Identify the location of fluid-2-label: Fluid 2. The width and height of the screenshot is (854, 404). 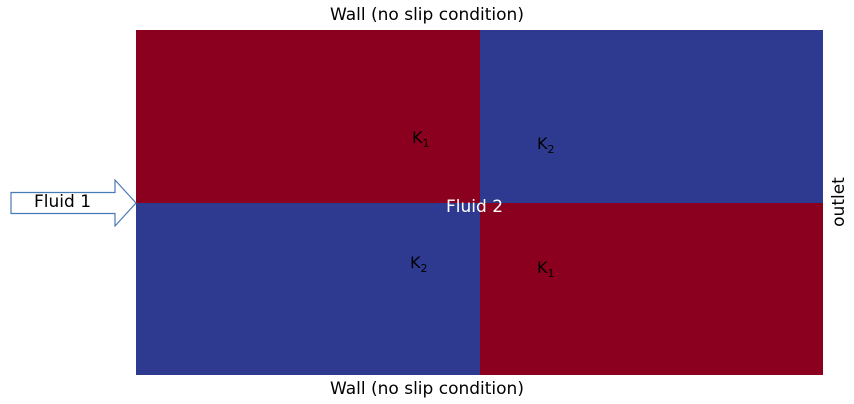
(474, 207).